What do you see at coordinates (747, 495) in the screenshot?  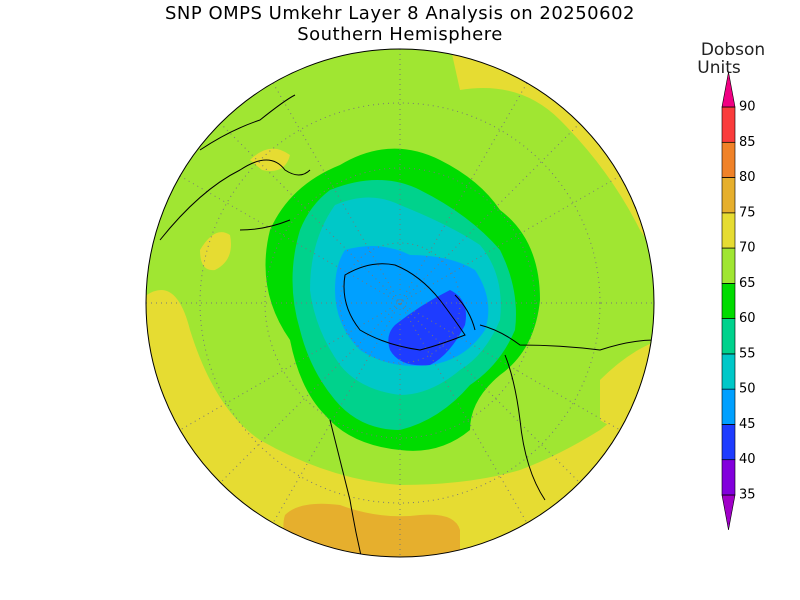 I see `colorbar-tick-label: 35` at bounding box center [747, 495].